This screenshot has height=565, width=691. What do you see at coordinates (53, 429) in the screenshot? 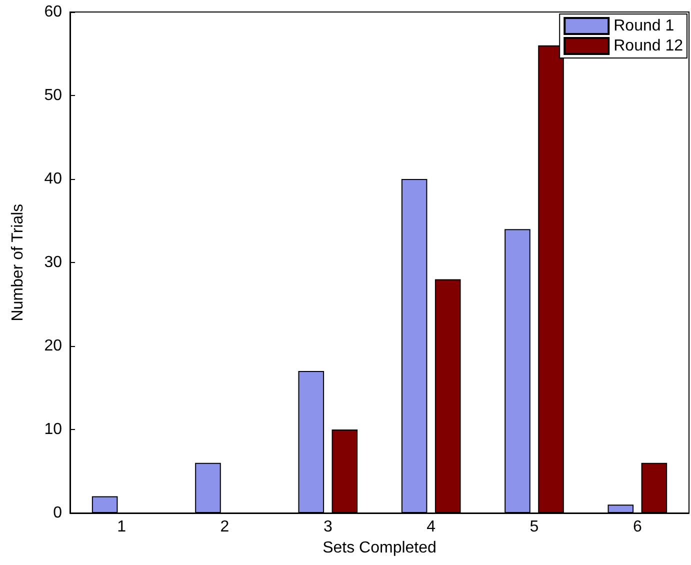
I see `y-tick-label: 10` at bounding box center [53, 429].